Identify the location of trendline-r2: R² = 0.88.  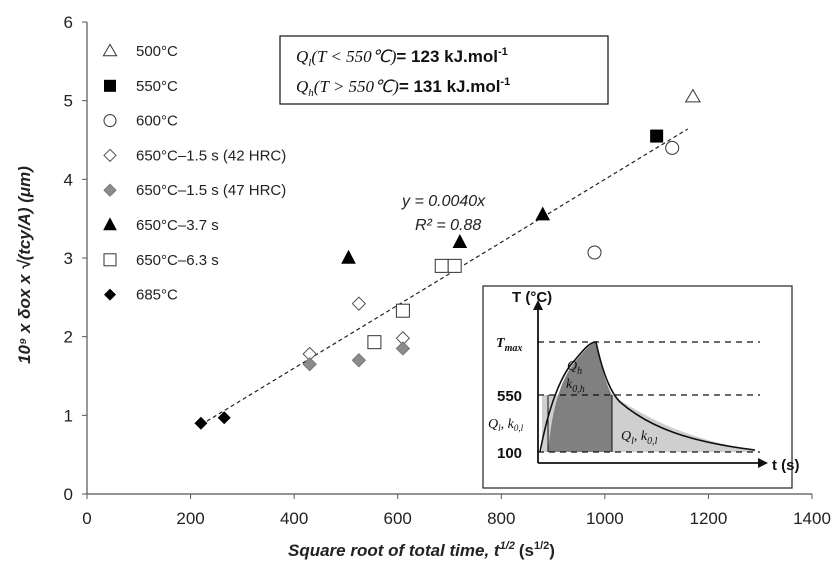
(448, 225).